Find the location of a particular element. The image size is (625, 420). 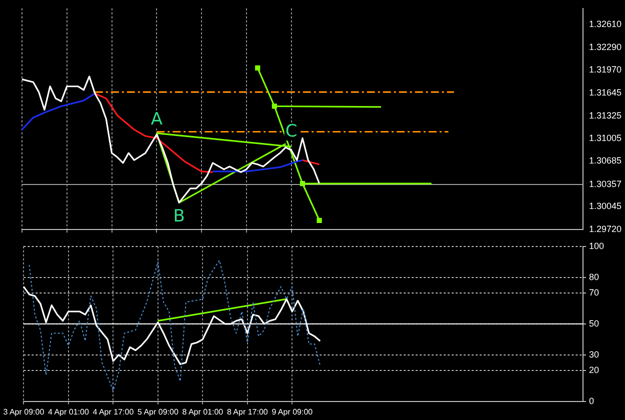

annotation: B is located at coordinates (179, 216).